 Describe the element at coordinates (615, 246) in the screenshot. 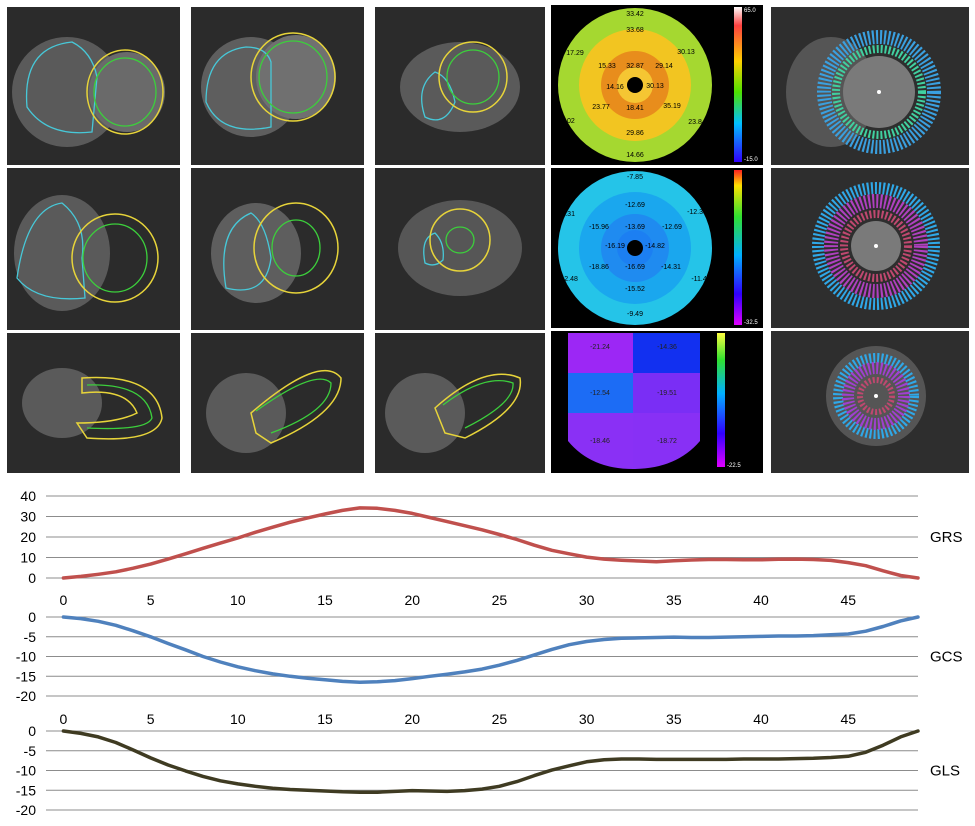

I see `bullseye-circ-segment: -16.19` at that location.